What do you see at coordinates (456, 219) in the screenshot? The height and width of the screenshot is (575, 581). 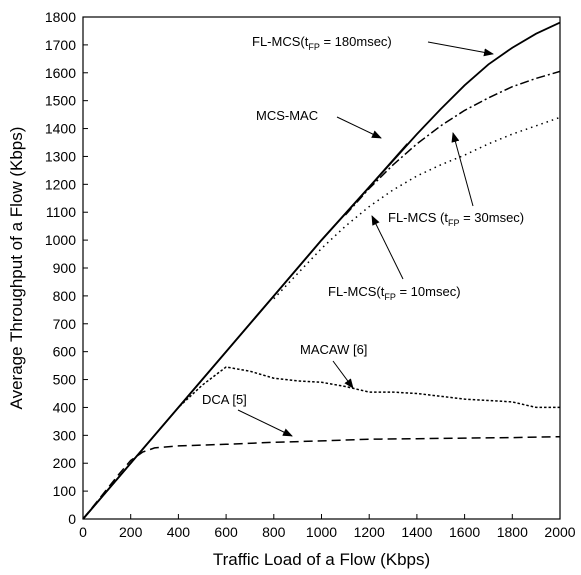 I see `annotation-label-fl30: FL-MCS (tFP = 30msec)` at bounding box center [456, 219].